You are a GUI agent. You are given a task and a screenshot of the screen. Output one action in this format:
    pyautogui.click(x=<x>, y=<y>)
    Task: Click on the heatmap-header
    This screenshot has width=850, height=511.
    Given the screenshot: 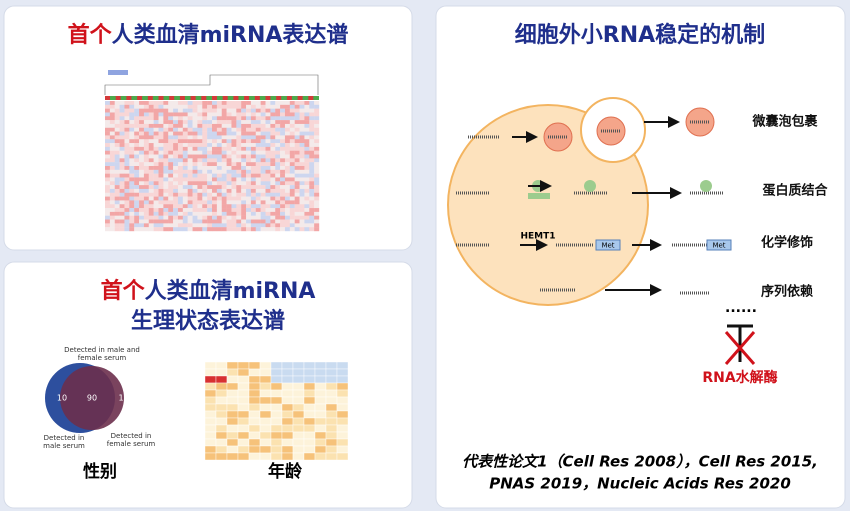 What is the action you would take?
    pyautogui.click(x=150, y=98)
    